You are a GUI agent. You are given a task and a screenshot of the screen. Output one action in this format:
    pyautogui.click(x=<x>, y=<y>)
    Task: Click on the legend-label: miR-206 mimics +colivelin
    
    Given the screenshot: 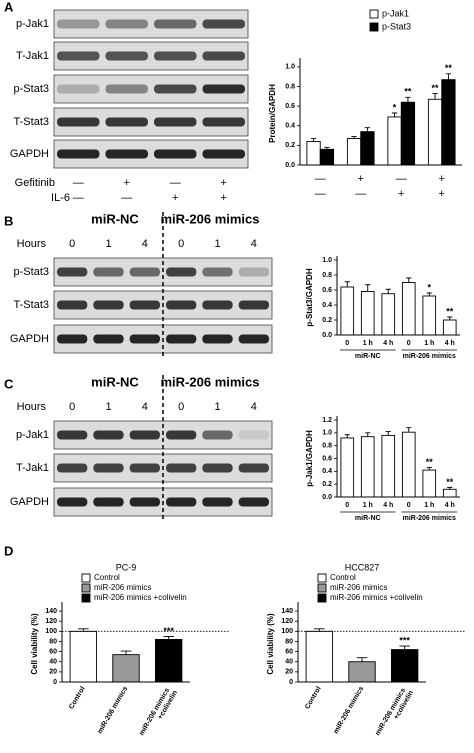 What is the action you would take?
    pyautogui.click(x=140, y=597)
    